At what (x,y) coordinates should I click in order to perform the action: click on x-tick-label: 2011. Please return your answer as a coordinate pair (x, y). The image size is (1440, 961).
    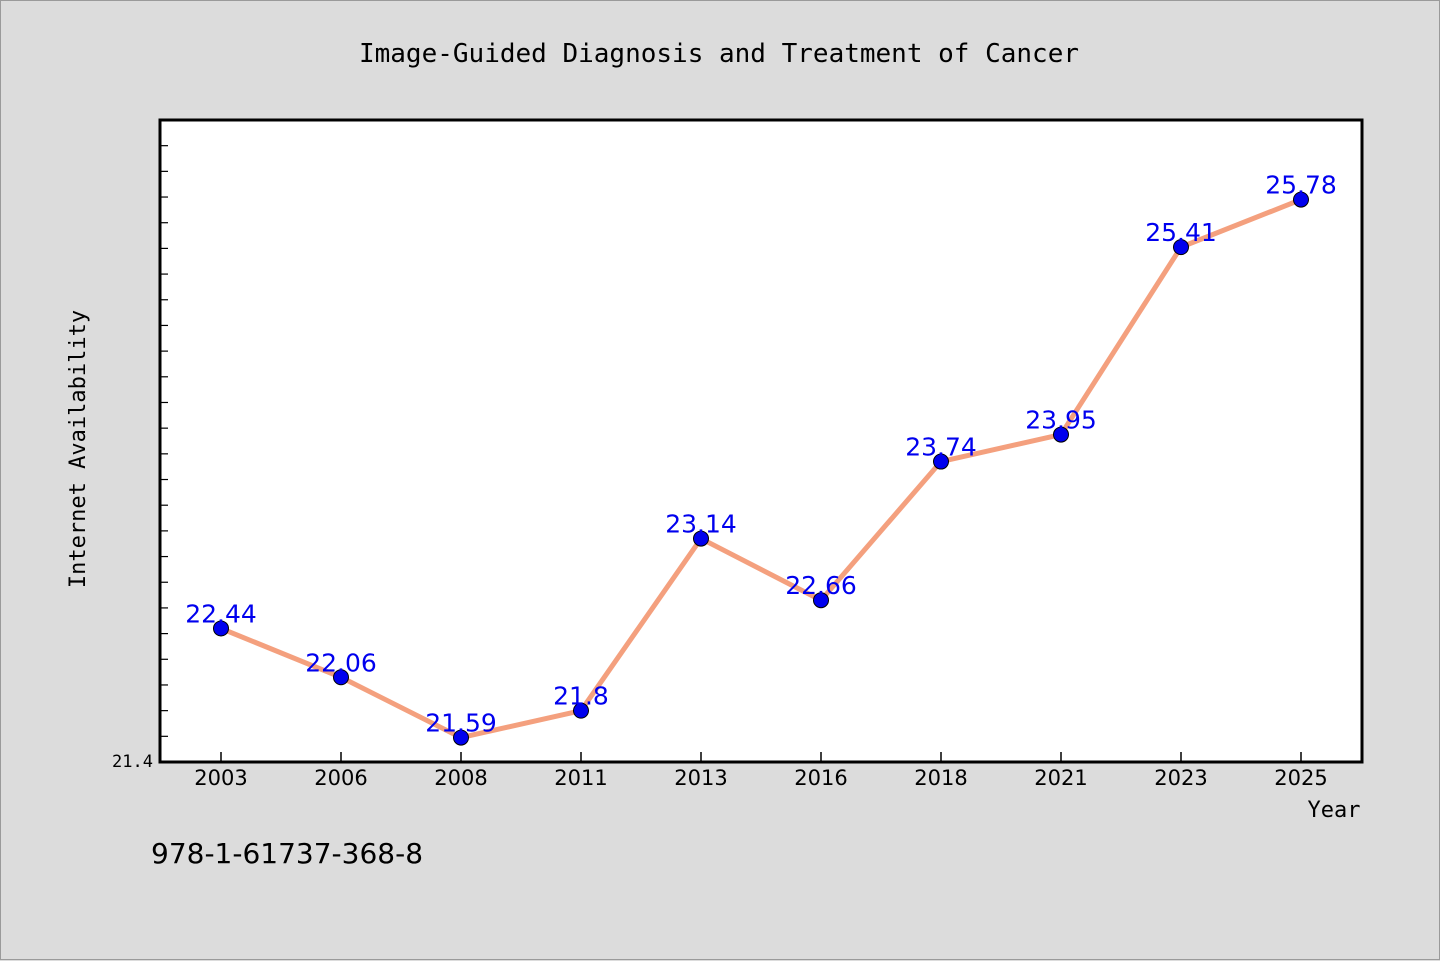
    Looking at the image, I should click on (580, 778).